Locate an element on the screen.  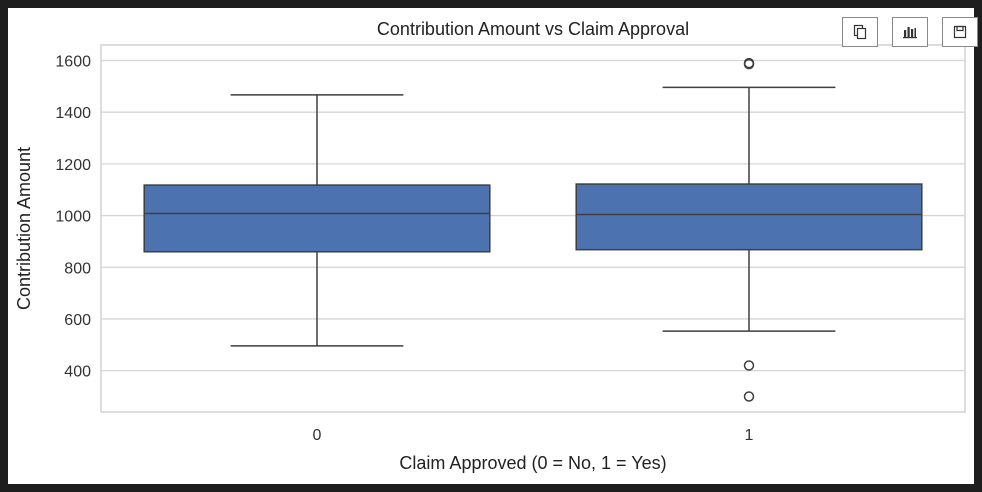
y-tick-label: 1400 is located at coordinates (73, 113).